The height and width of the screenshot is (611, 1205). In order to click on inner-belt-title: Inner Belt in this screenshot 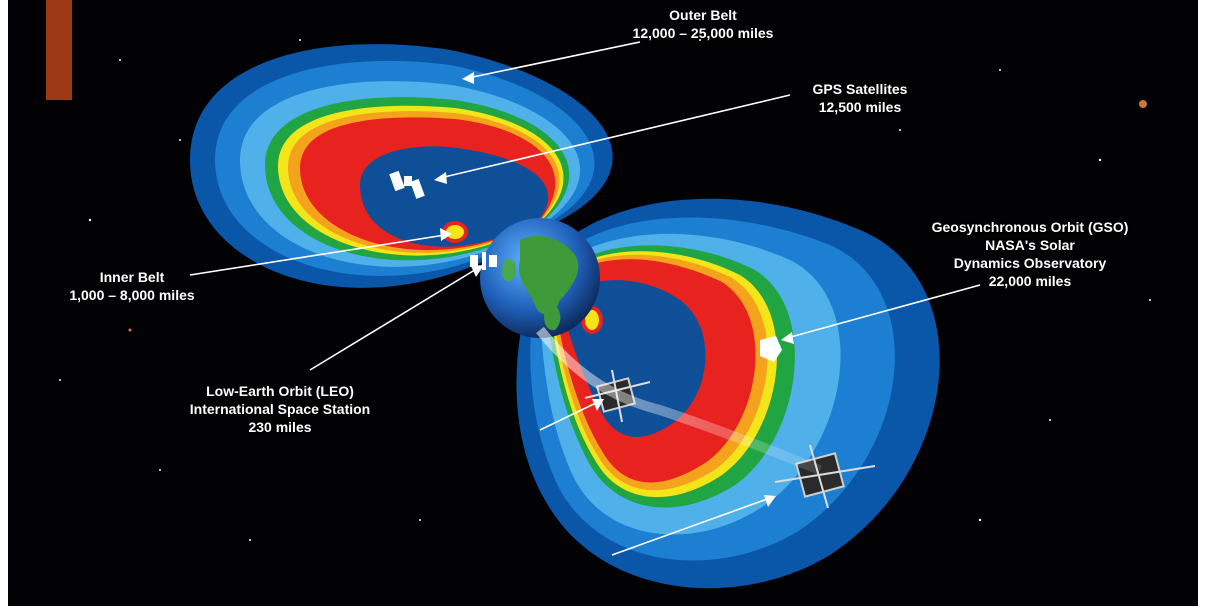, I will do `click(132, 277)`.